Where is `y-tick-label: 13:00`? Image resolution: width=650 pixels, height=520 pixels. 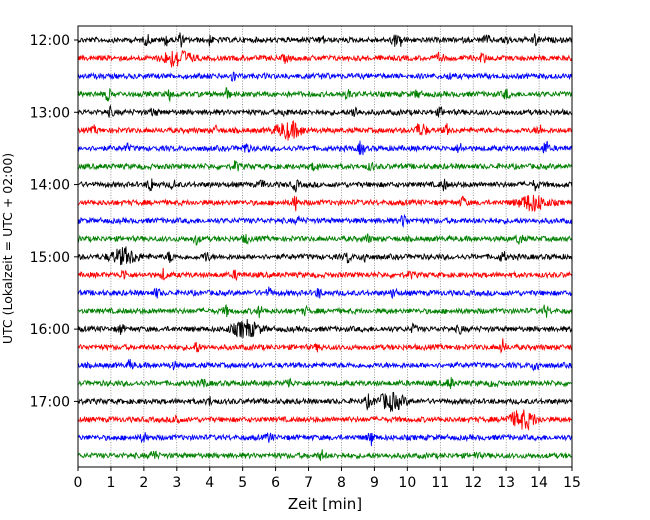 y-tick-label: 13:00 is located at coordinates (50, 113).